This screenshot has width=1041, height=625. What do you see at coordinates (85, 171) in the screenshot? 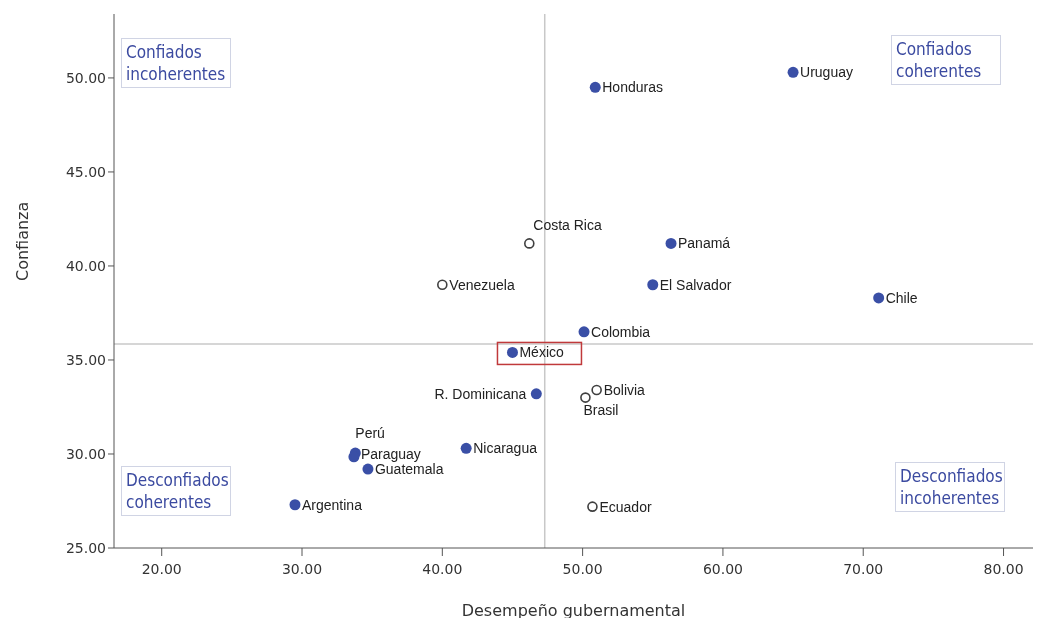
I see `y-tick-label: 45.00` at bounding box center [85, 171].